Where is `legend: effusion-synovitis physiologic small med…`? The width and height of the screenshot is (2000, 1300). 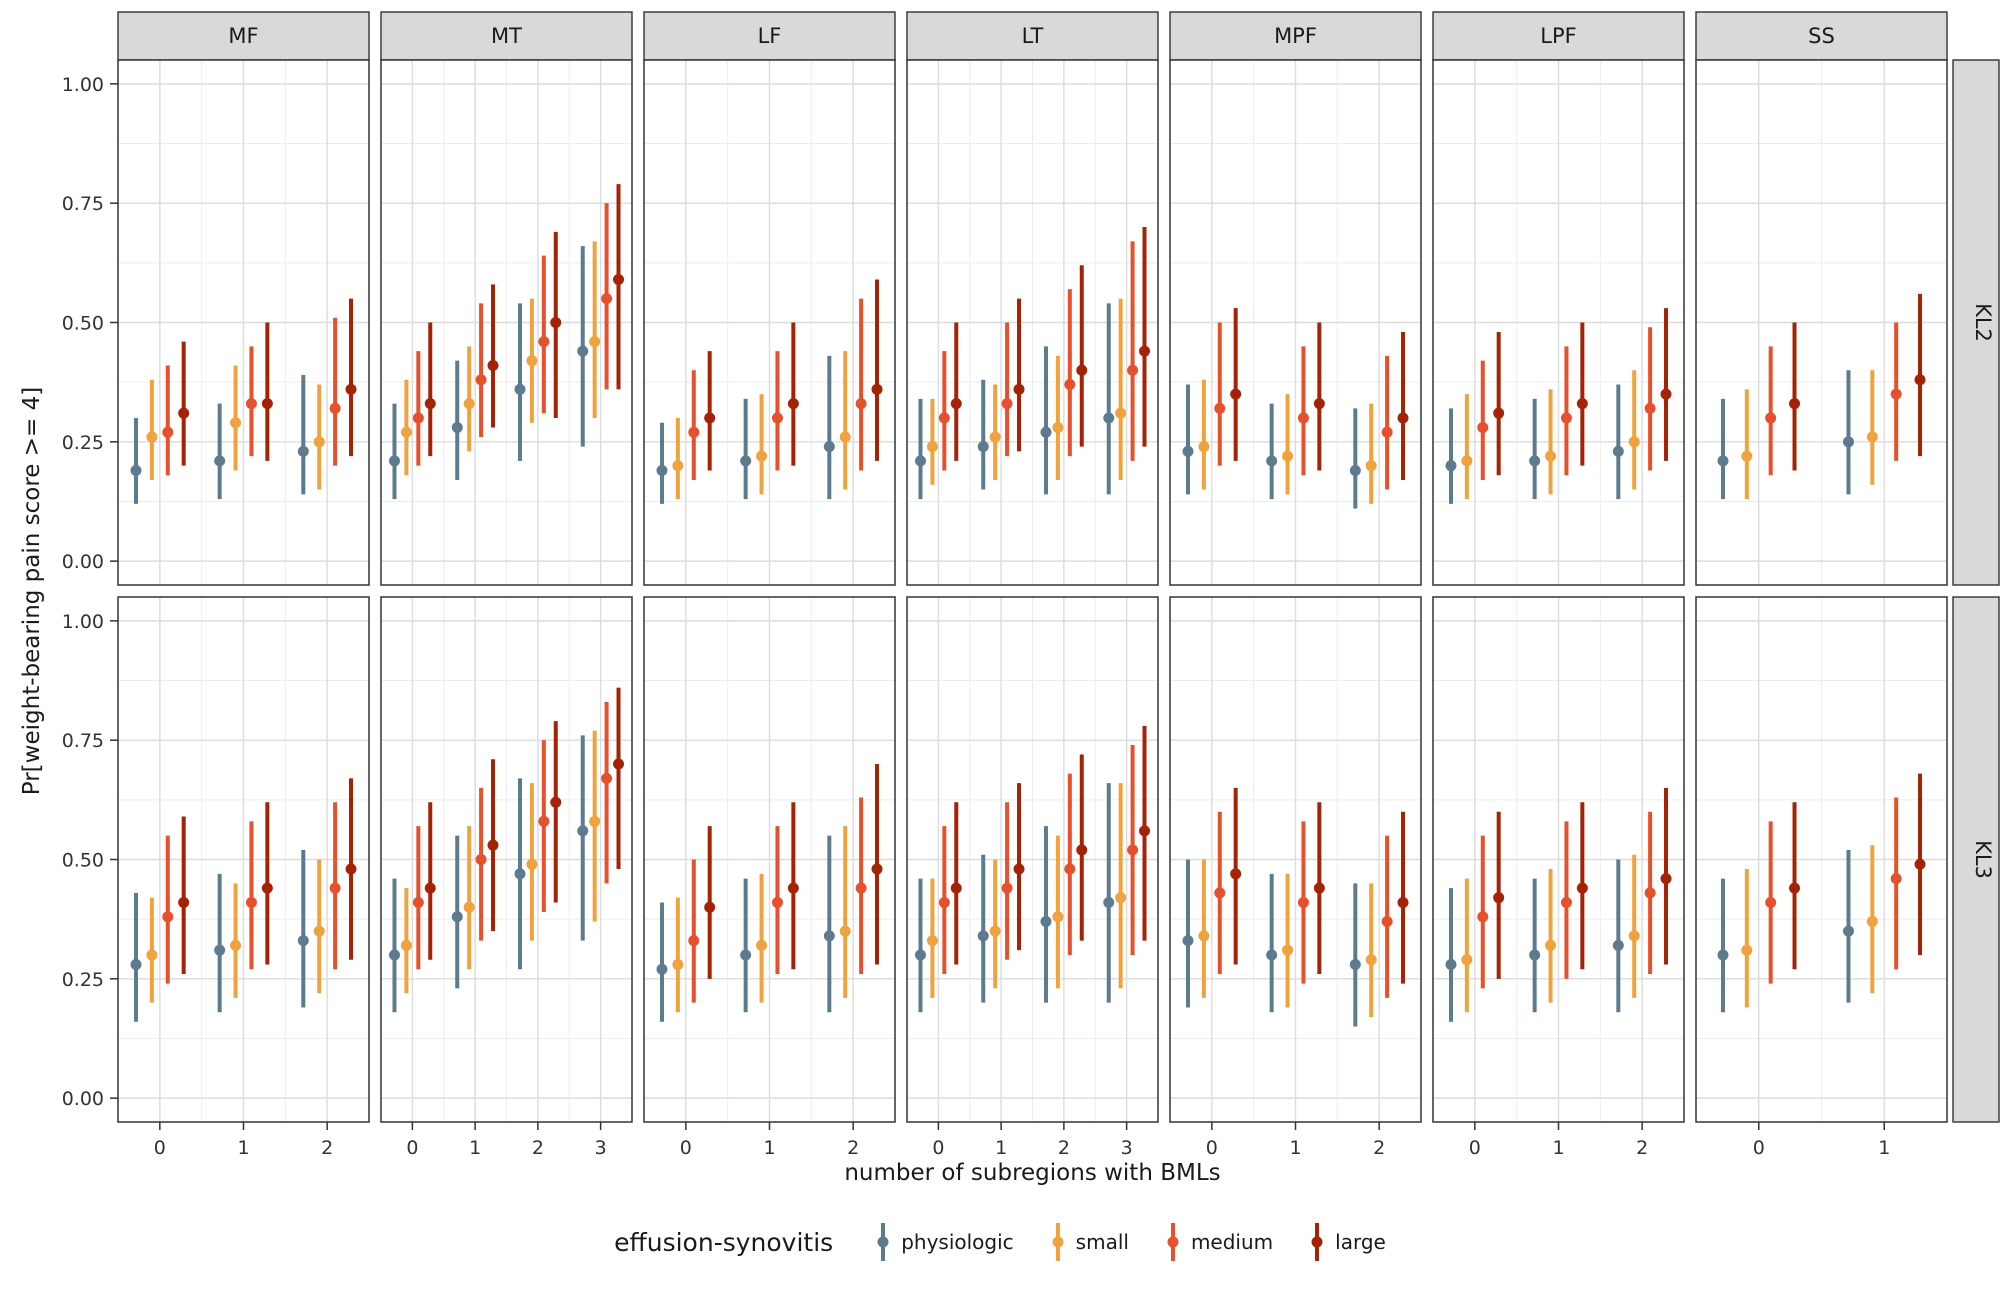
legend: effusion-synovitis physiologic small med… is located at coordinates (1000, 1242).